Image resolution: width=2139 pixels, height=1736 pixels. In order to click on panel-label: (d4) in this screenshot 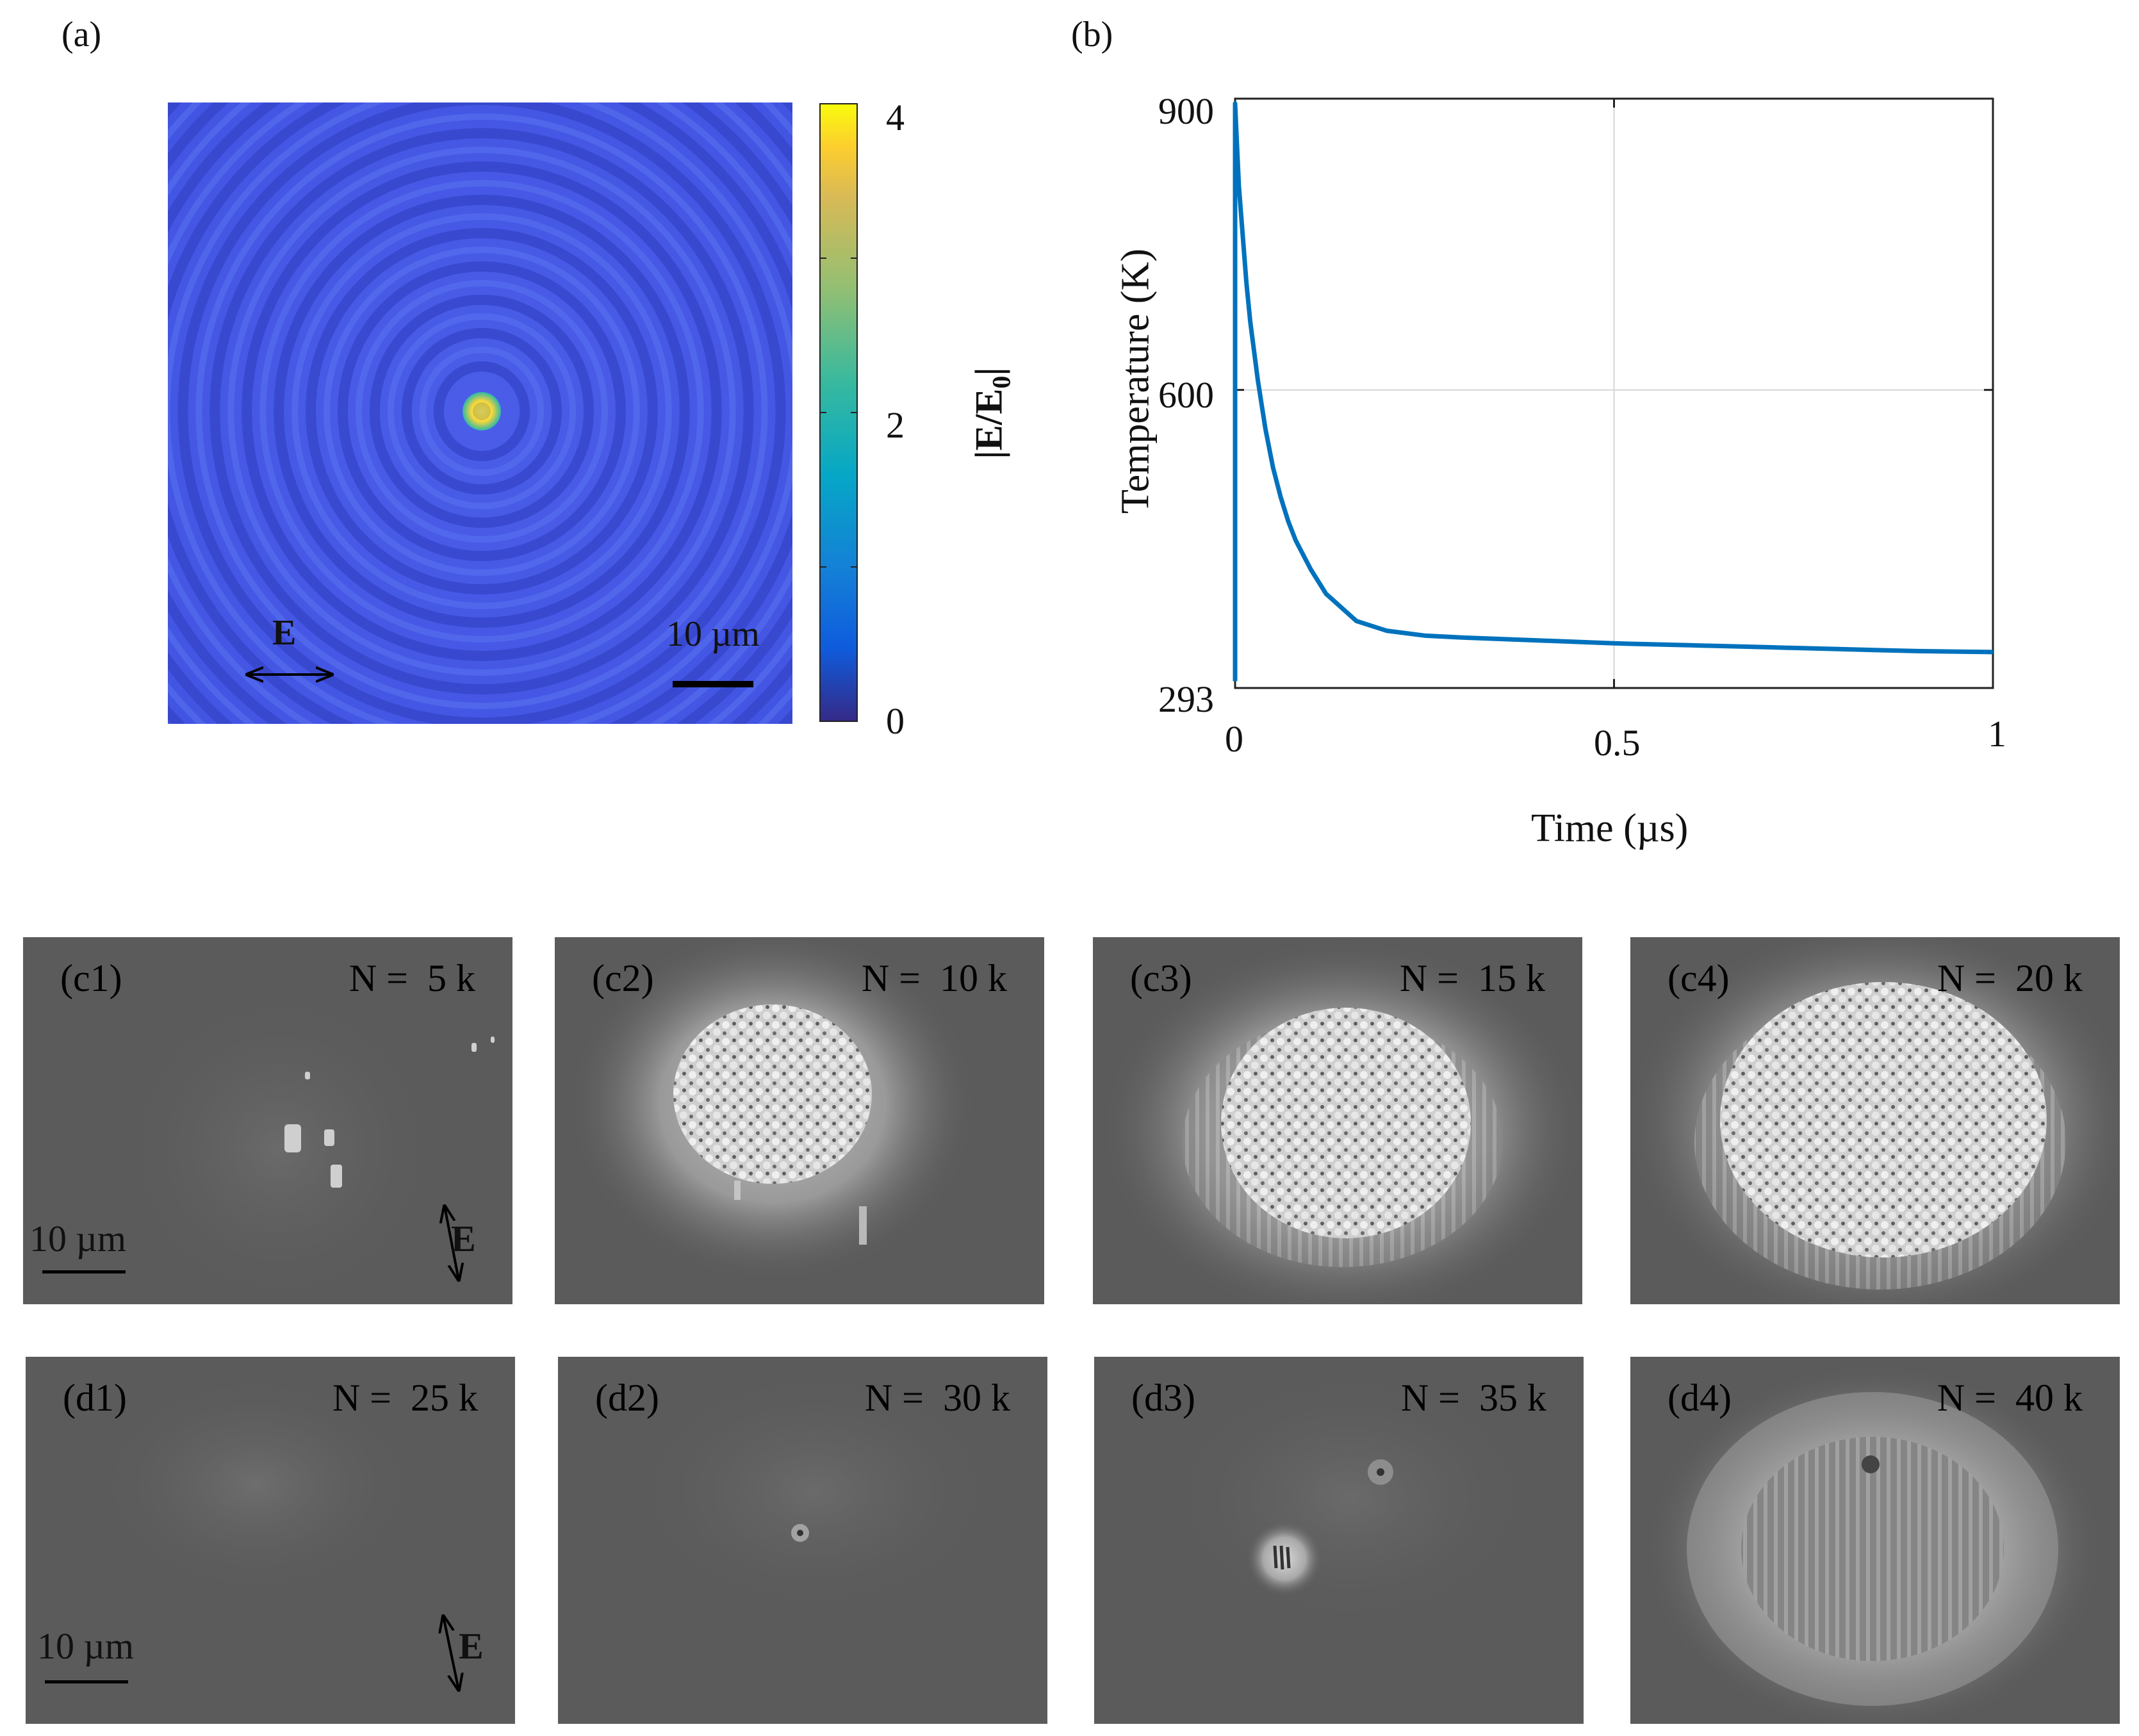, I will do `click(1700, 1398)`.